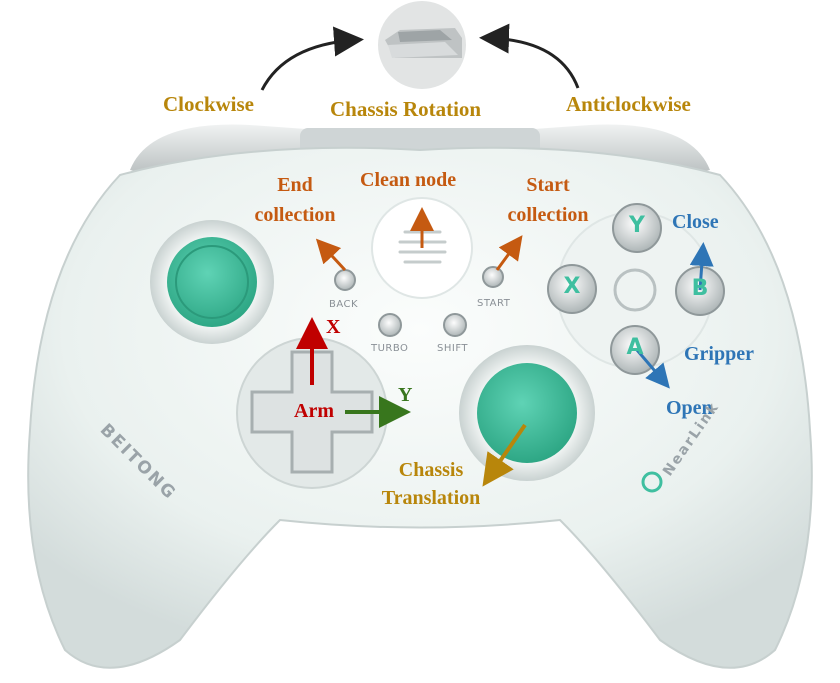  Describe the element at coordinates (635, 347) in the screenshot. I see `a-button: A` at that location.